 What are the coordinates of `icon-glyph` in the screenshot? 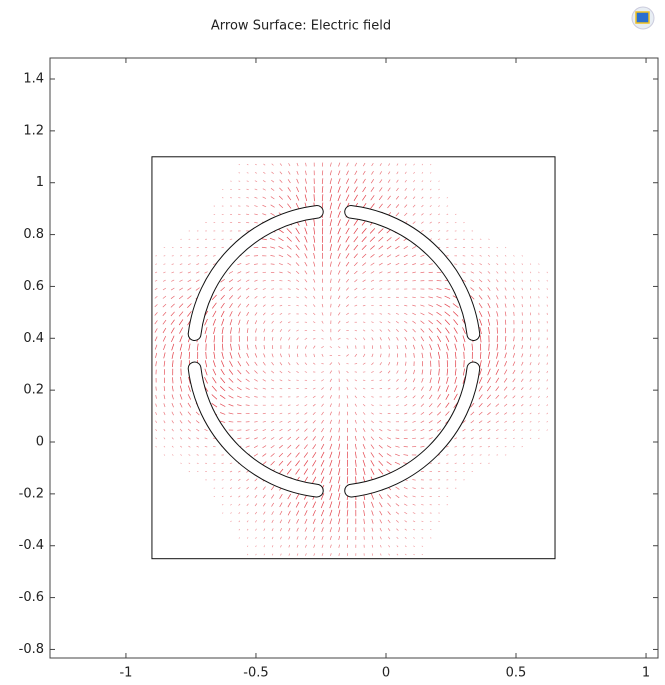 It's located at (642, 17).